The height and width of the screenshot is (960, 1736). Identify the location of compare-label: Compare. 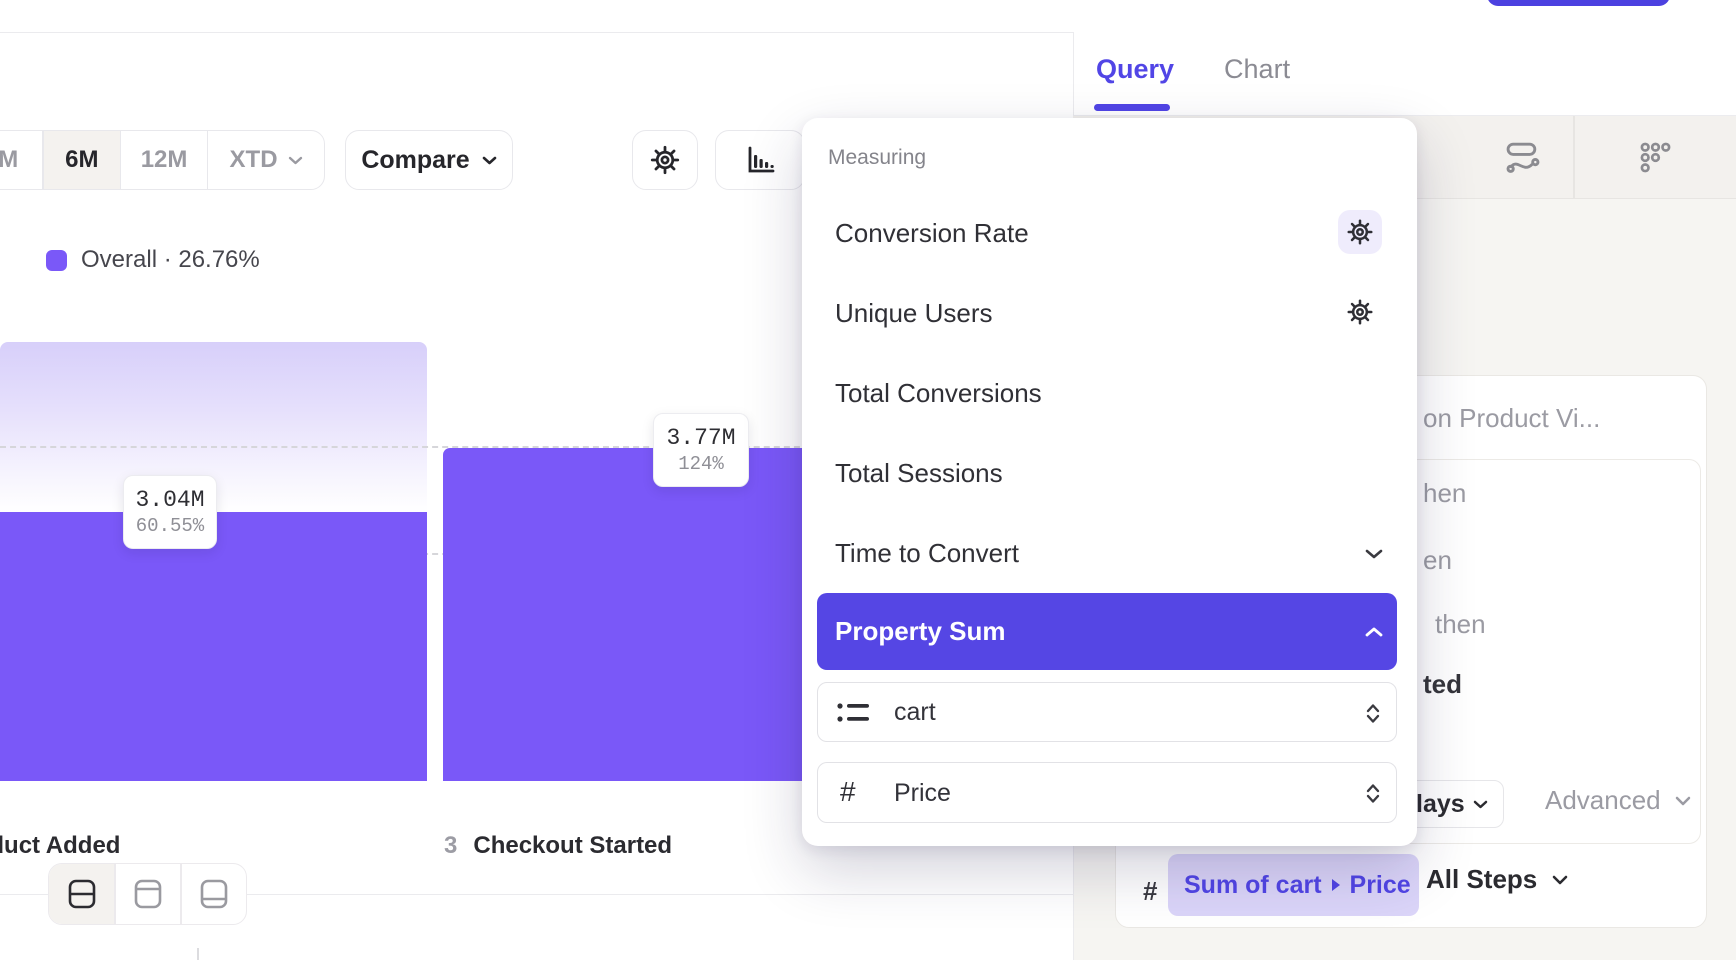
(415, 159).